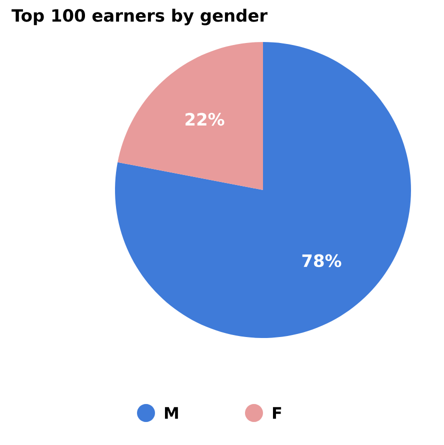  What do you see at coordinates (277, 413) in the screenshot?
I see `legend-label: F` at bounding box center [277, 413].